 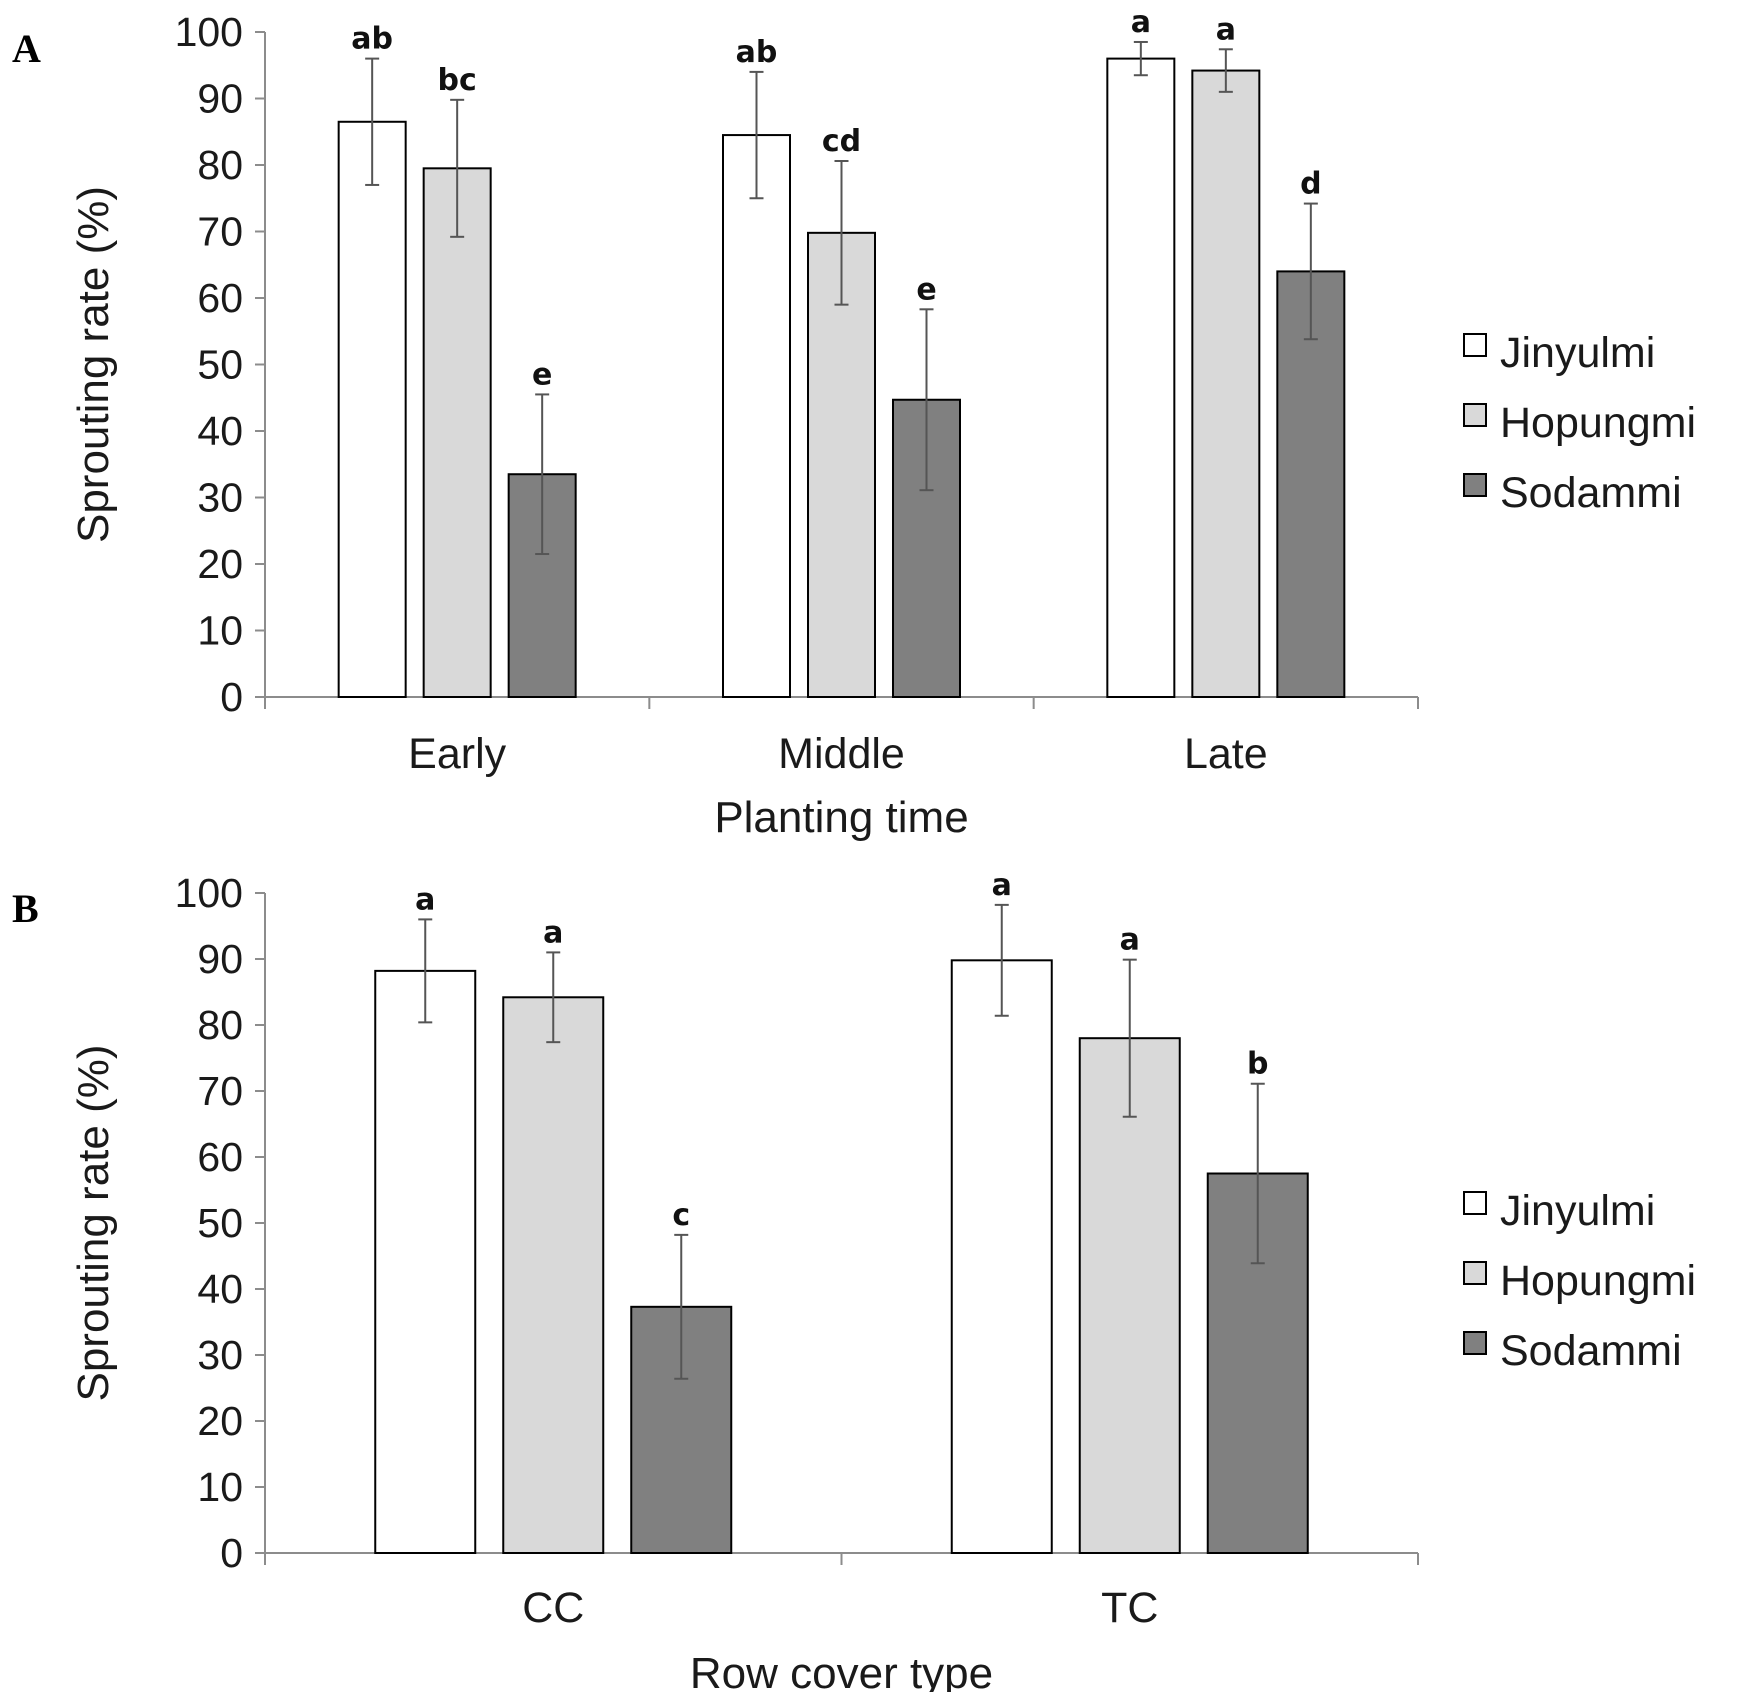 I want to click on x-category-label: Middle, so click(x=841, y=754).